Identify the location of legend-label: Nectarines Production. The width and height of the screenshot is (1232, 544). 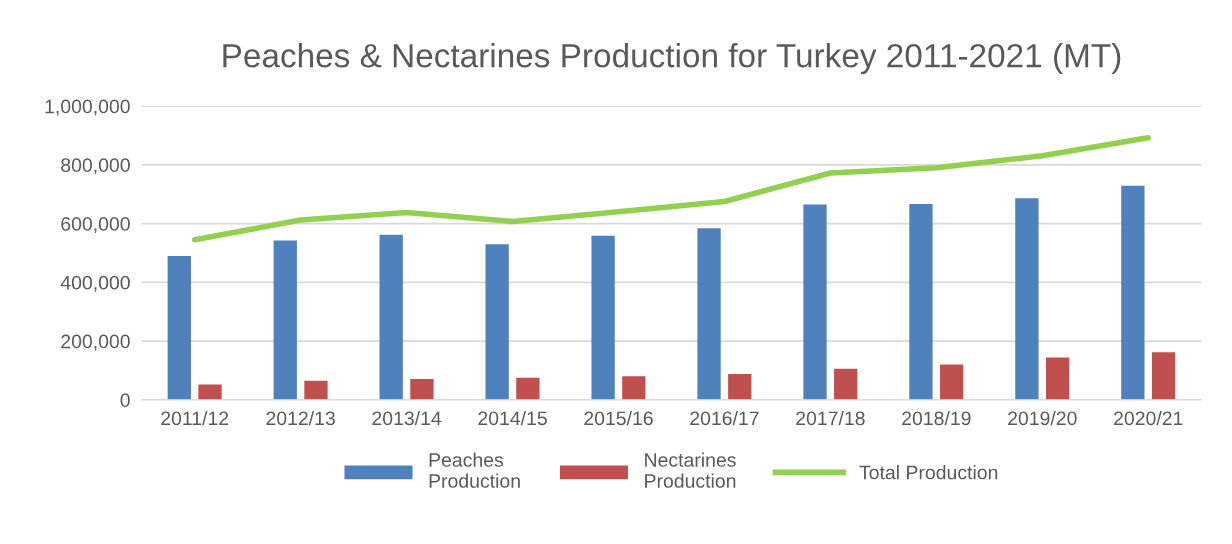
(690, 470).